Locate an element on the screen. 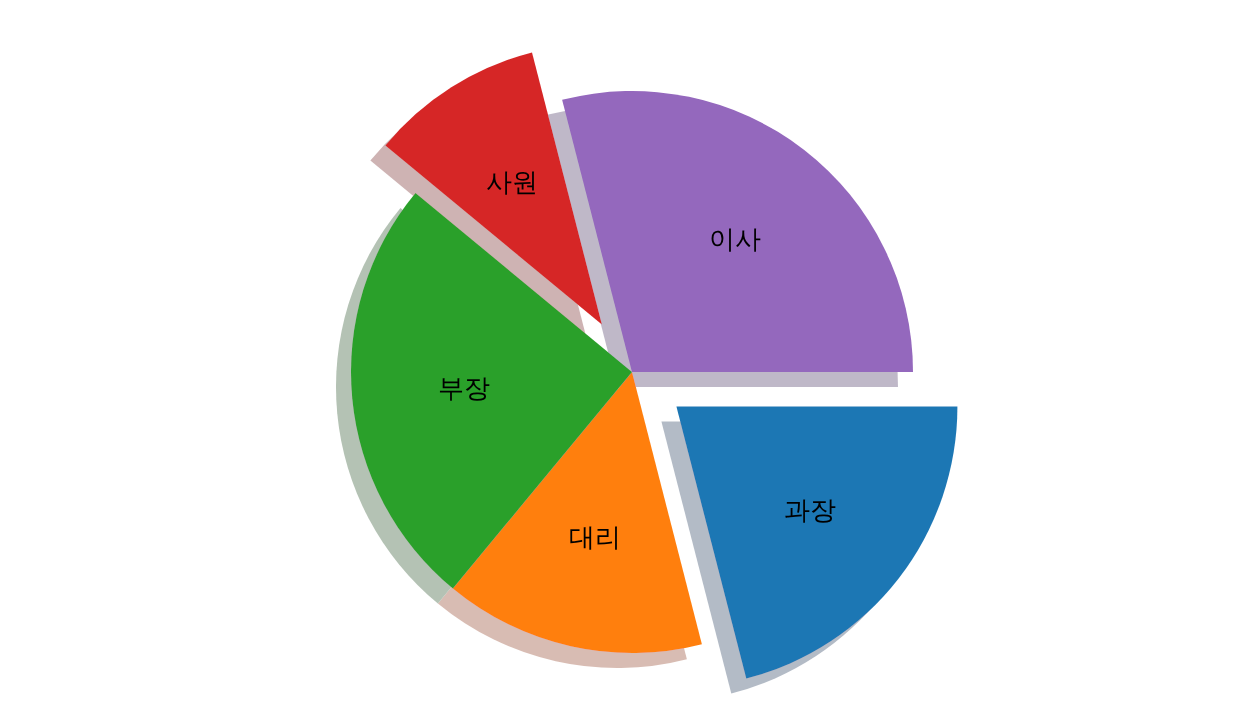  slice-label: 이사 is located at coordinates (735, 238).